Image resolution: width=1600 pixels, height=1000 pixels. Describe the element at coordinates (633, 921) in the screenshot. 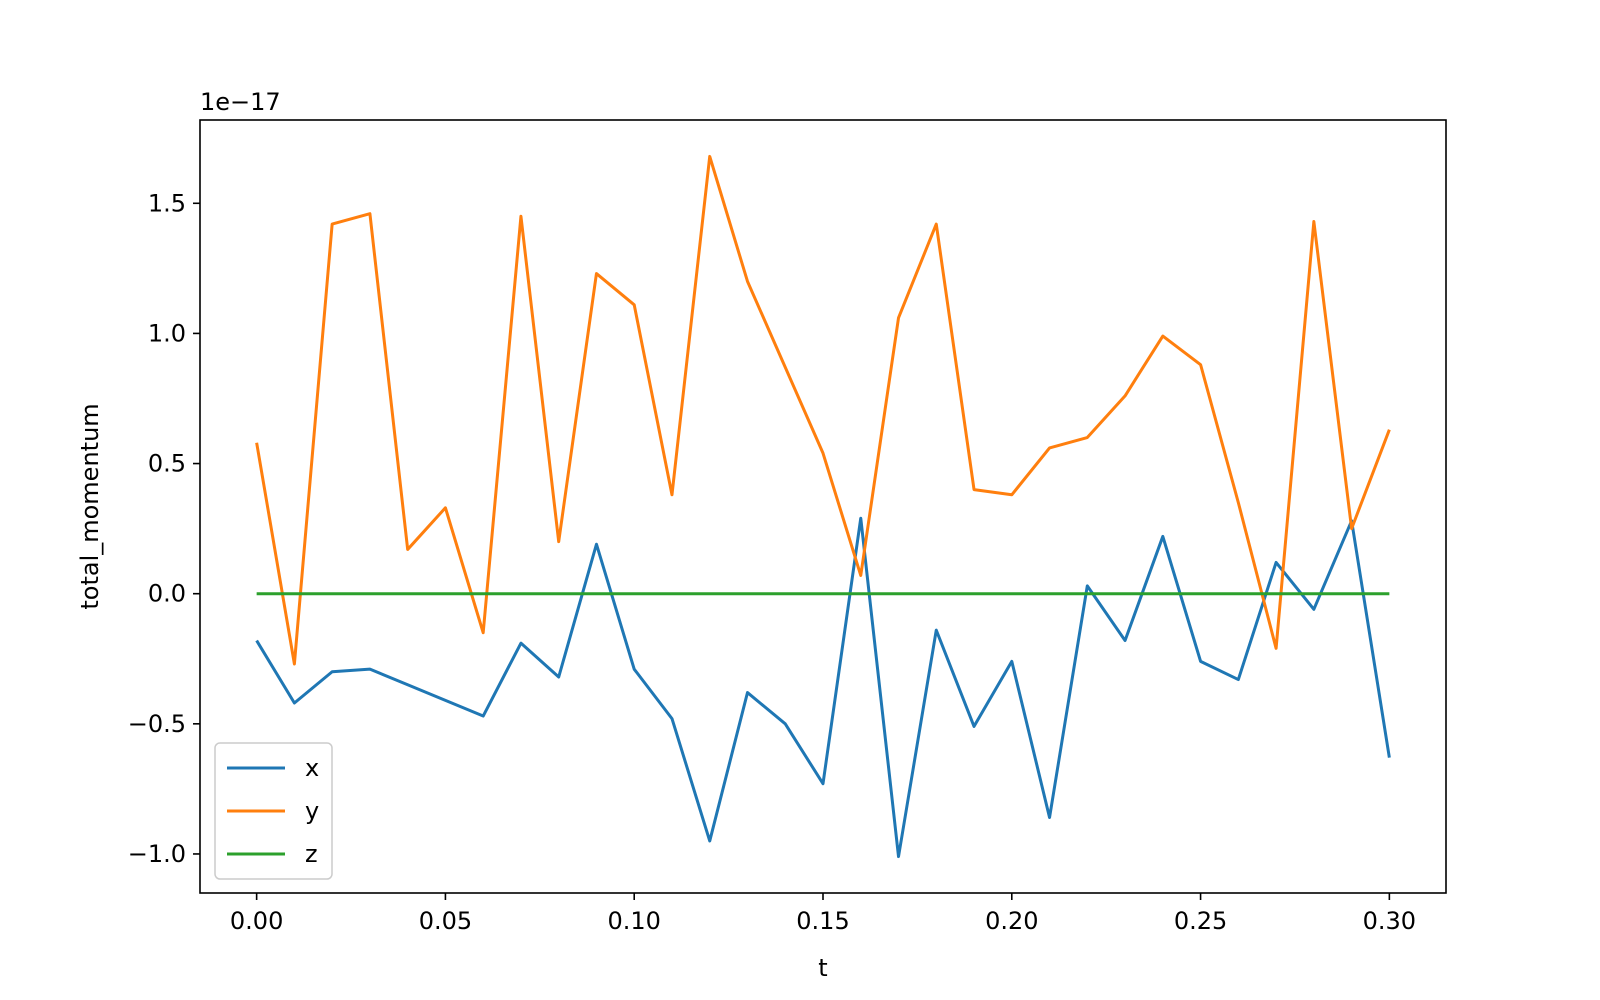

I see `x-tick-label: 0.10` at that location.